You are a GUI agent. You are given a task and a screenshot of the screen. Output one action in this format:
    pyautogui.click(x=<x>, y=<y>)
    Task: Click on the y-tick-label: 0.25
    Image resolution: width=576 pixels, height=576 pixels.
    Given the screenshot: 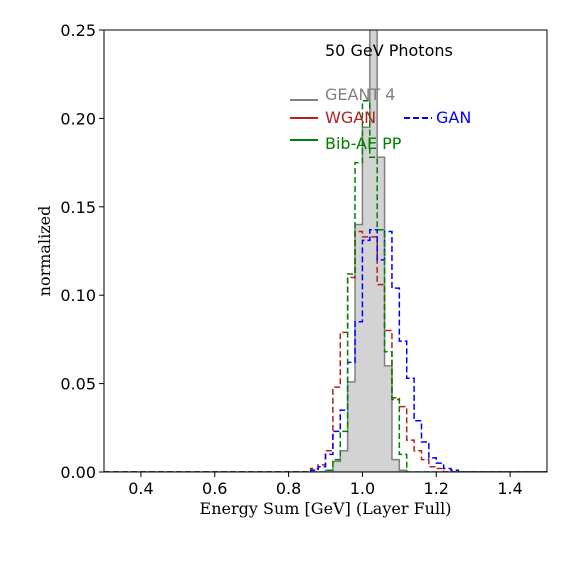 What is the action you would take?
    pyautogui.click(x=78, y=30)
    